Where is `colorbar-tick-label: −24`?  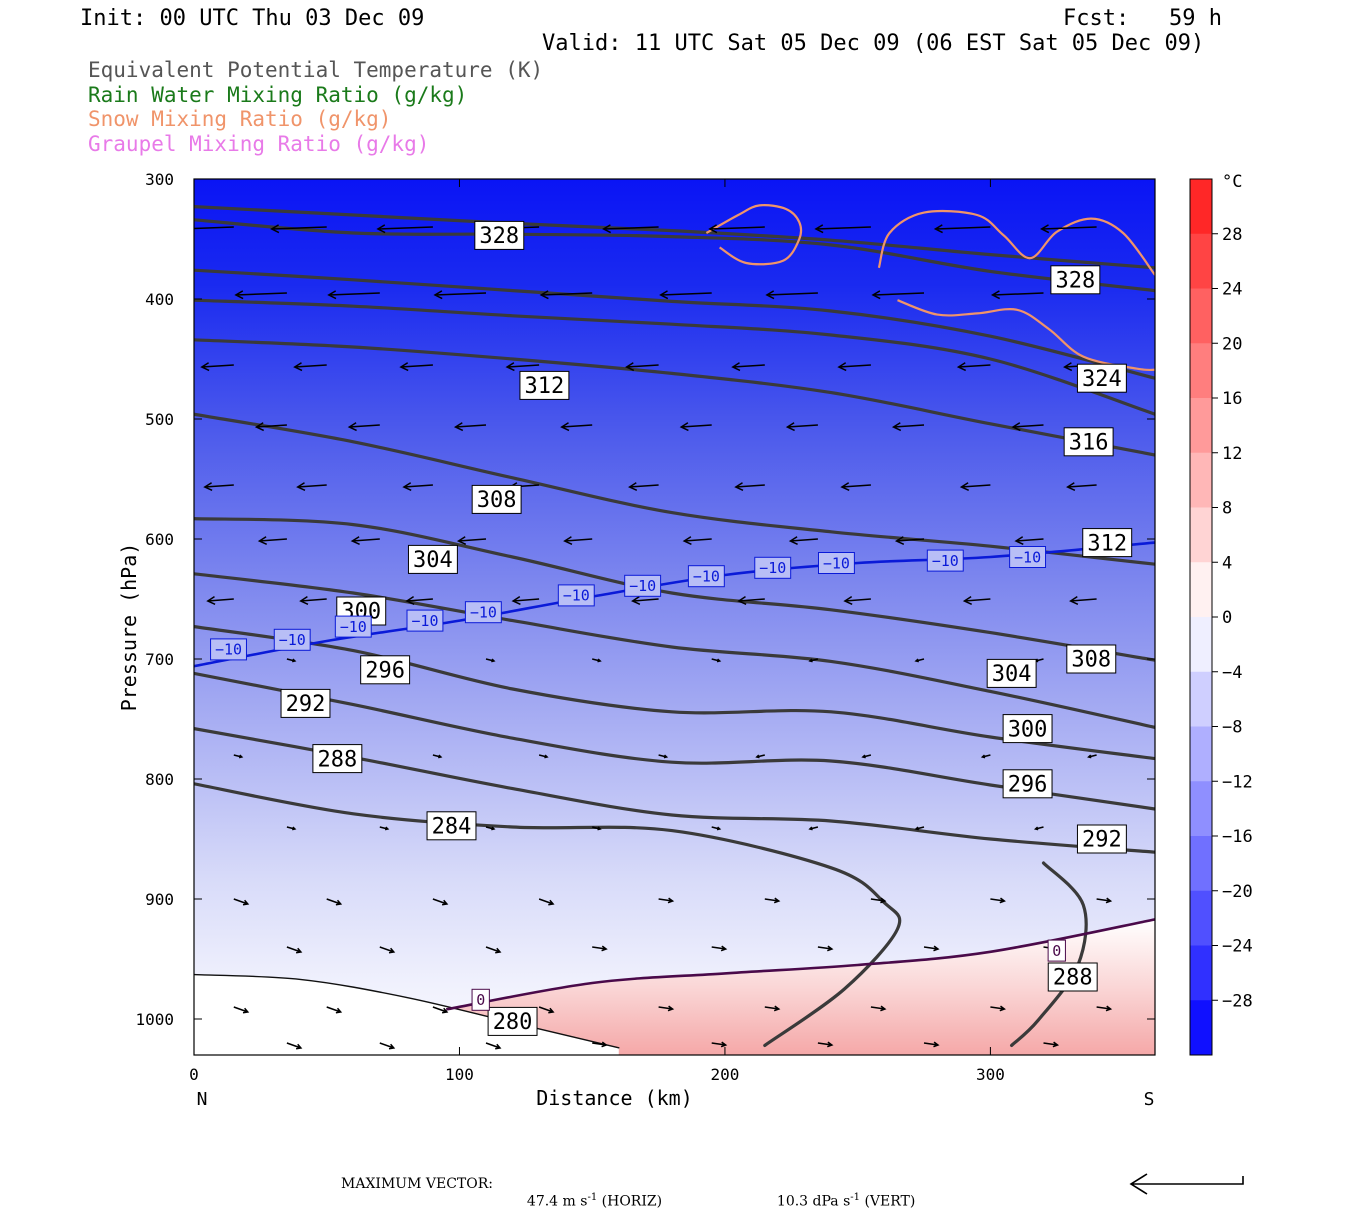
colorbar-tick-label: −24 is located at coordinates (1237, 947).